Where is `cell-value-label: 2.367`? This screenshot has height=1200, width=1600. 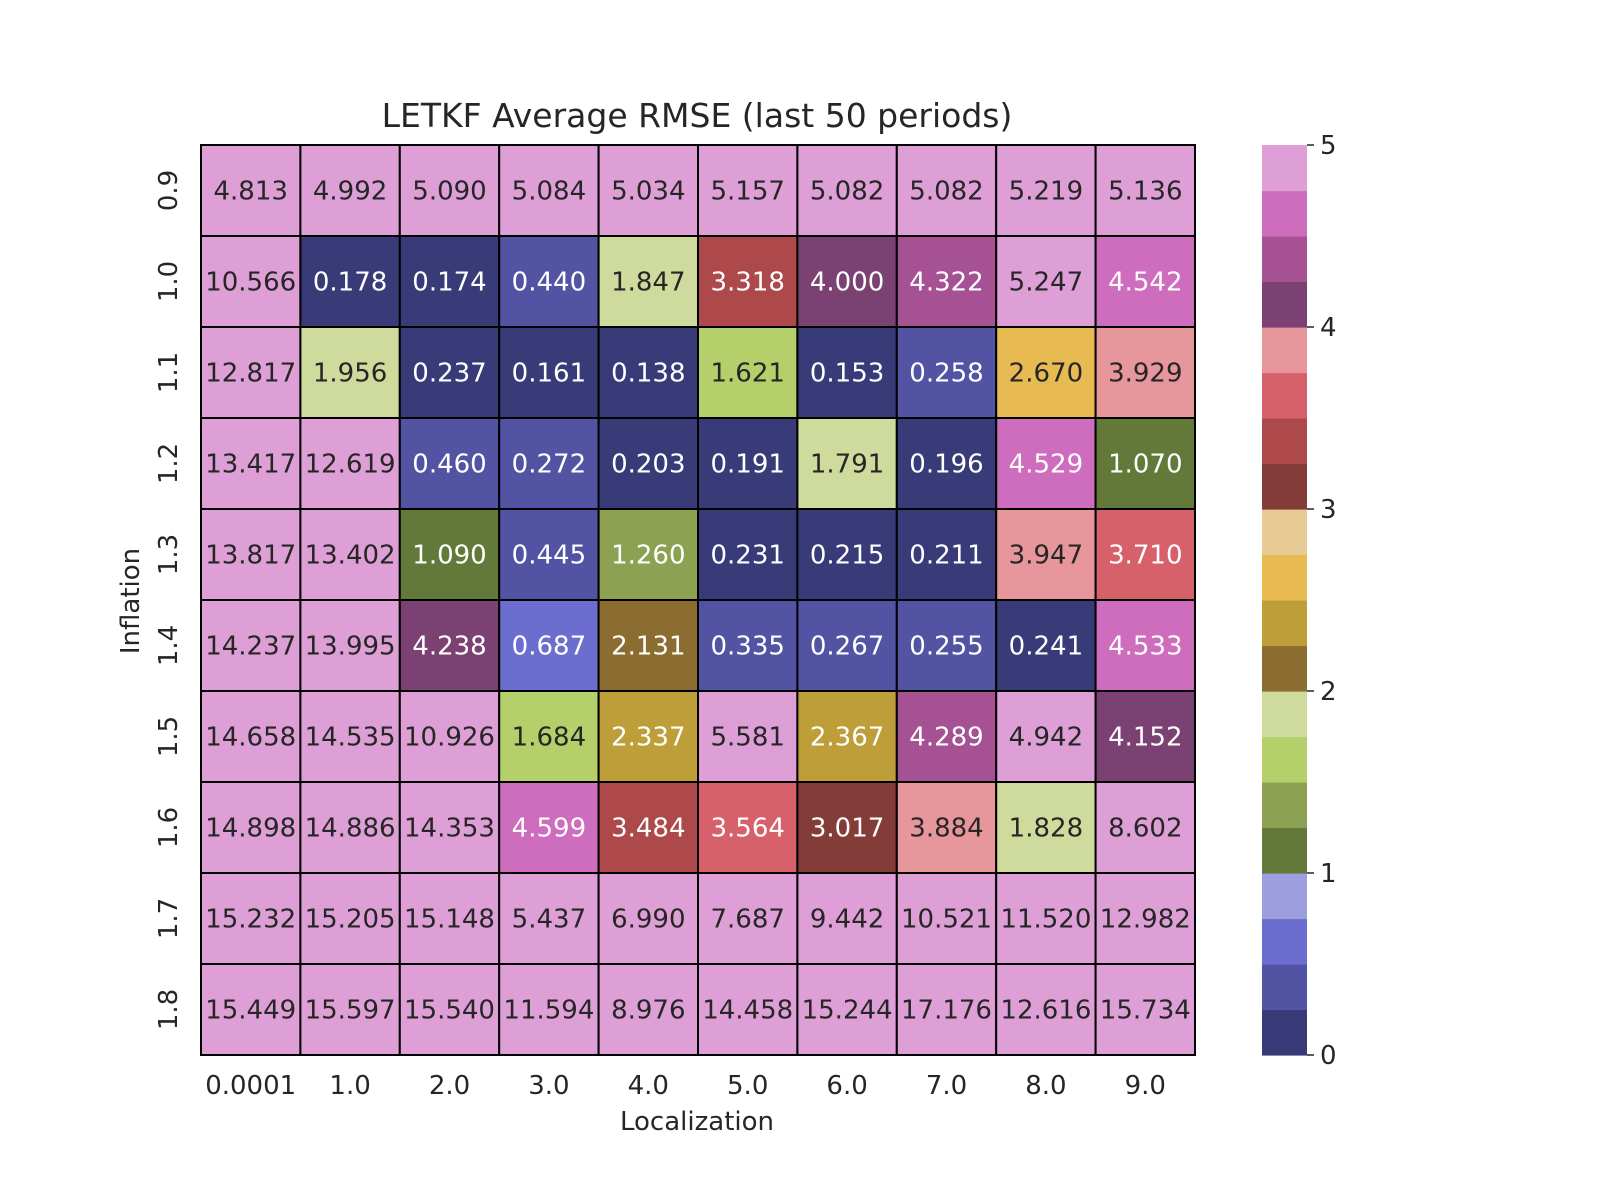 cell-value-label: 2.367 is located at coordinates (847, 738).